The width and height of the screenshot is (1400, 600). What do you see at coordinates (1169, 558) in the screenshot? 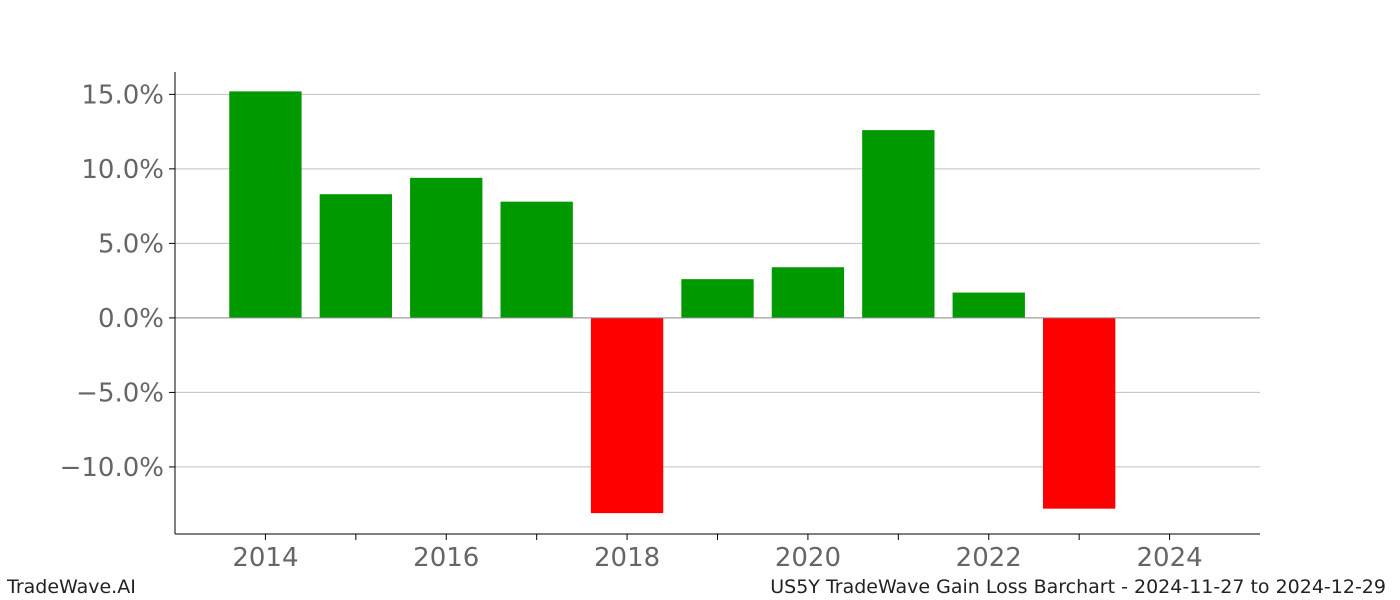
I see `x-tick-label-5: 2024` at bounding box center [1169, 558].